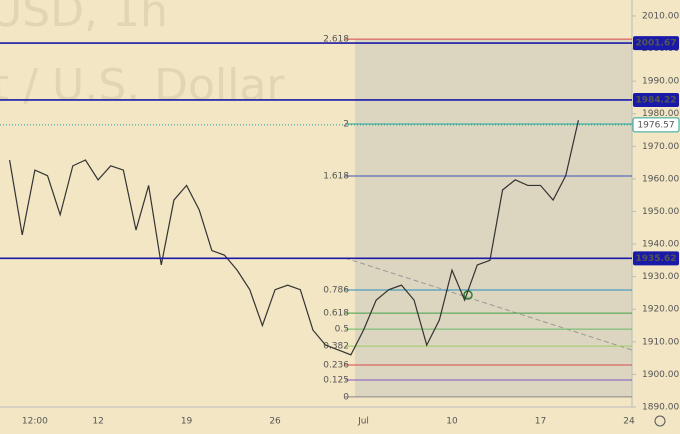  What do you see at coordinates (336, 291) in the screenshot?
I see `fib-label: 0.786` at bounding box center [336, 291].